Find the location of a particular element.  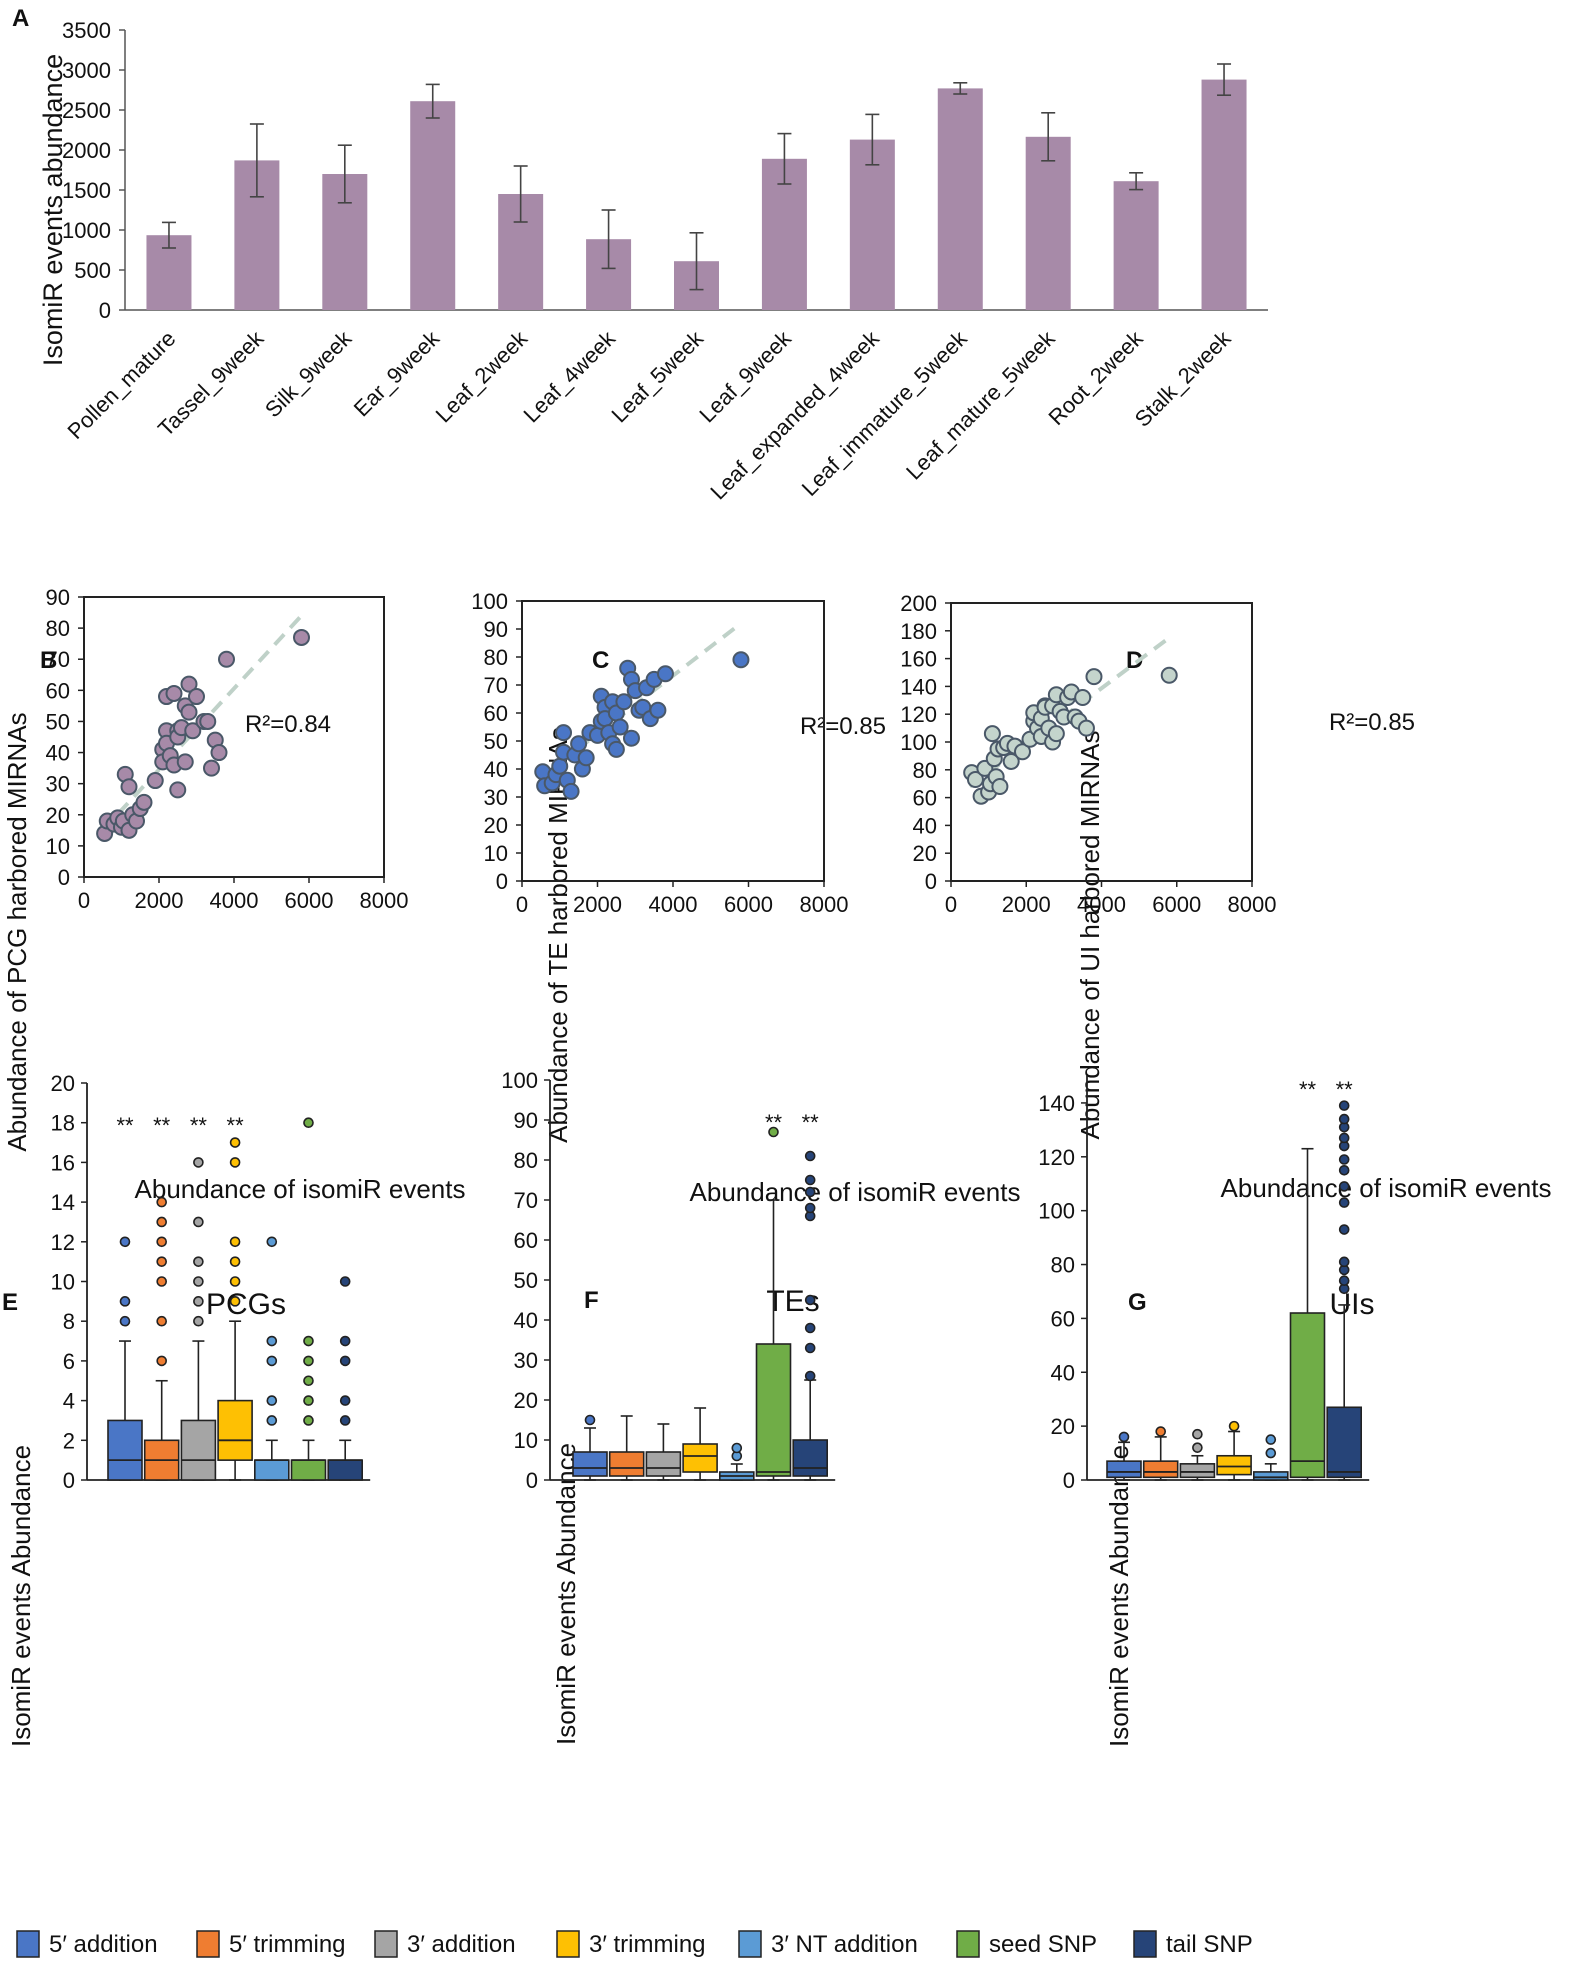

panel-e-title: PCGs is located at coordinates (246, 1304).